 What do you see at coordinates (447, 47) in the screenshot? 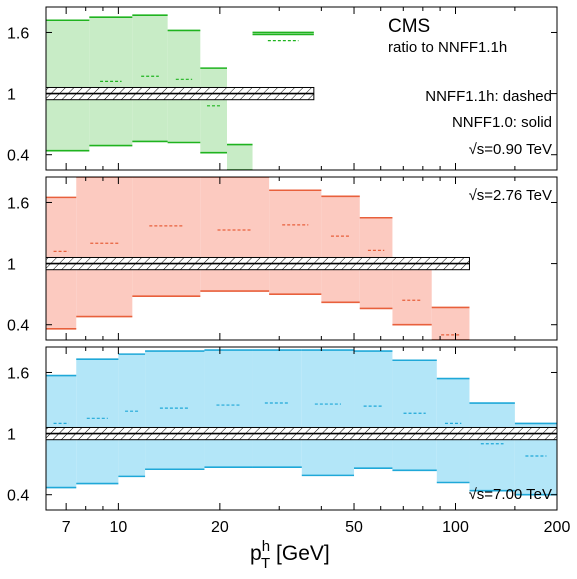
I see `annotation: ratio to NNFF1.1h` at bounding box center [447, 47].